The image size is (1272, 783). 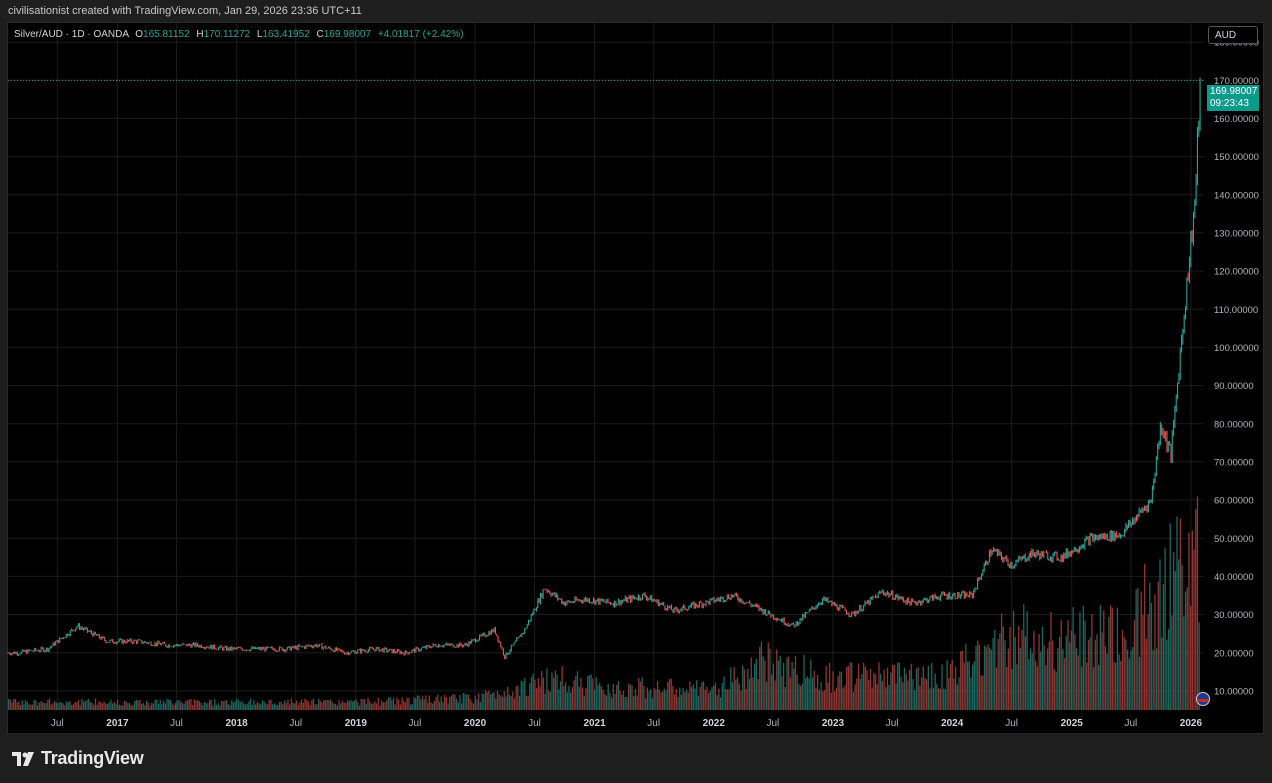 I want to click on close-value: 169.98007, so click(x=347, y=34).